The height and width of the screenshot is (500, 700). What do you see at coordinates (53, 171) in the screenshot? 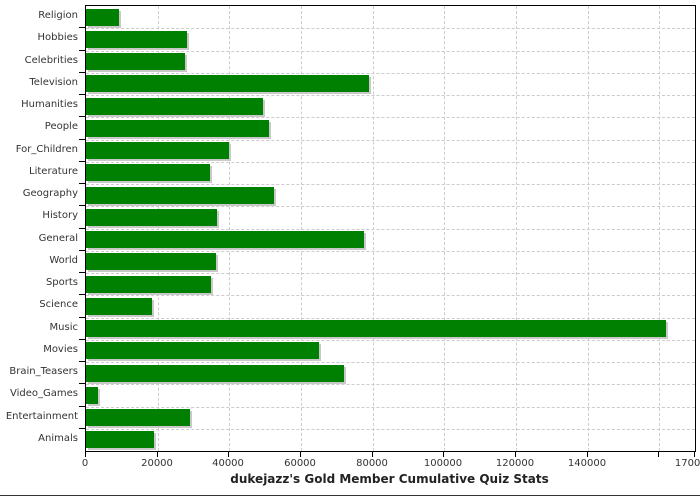
I see `y-axis-category-label: Literature` at bounding box center [53, 171].